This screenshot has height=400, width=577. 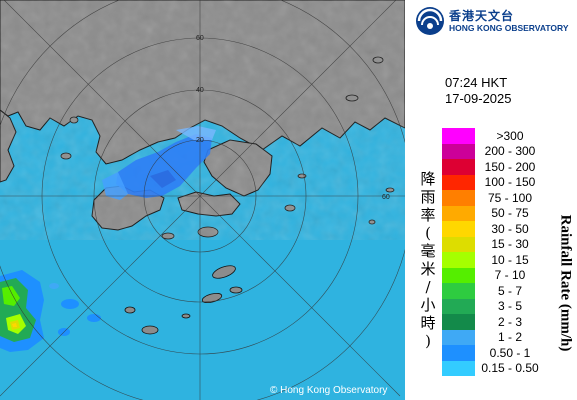 I want to click on legend-title-en-wrap: Rainfall Rate (mm/h), so click(x=565, y=283).